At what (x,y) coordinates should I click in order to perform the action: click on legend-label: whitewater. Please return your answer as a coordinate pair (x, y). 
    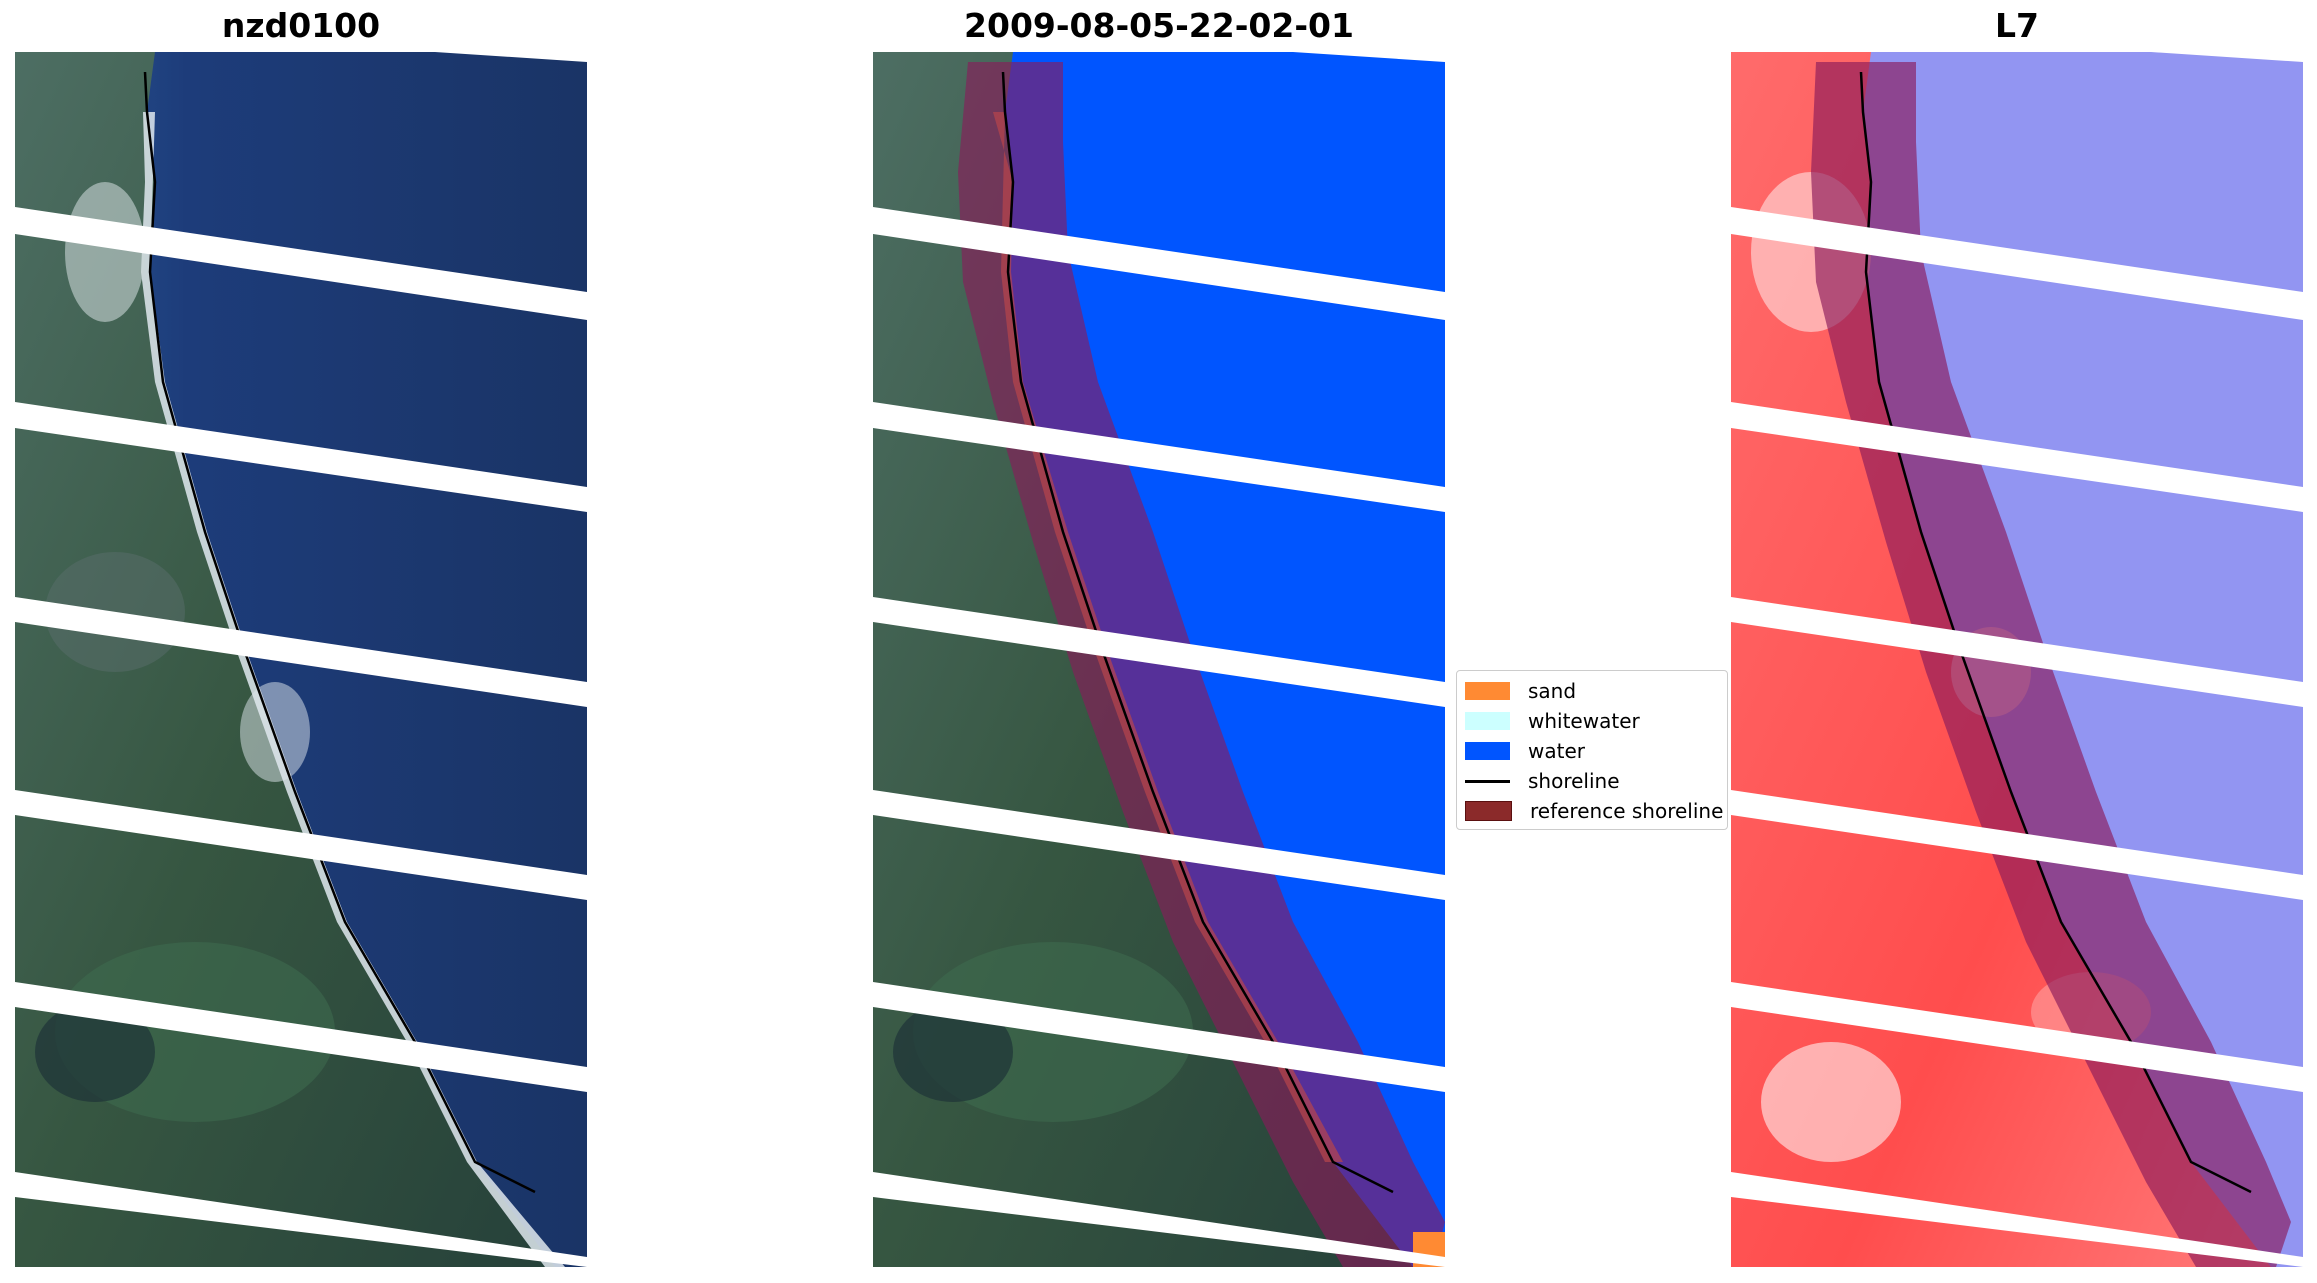
    Looking at the image, I should click on (1584, 721).